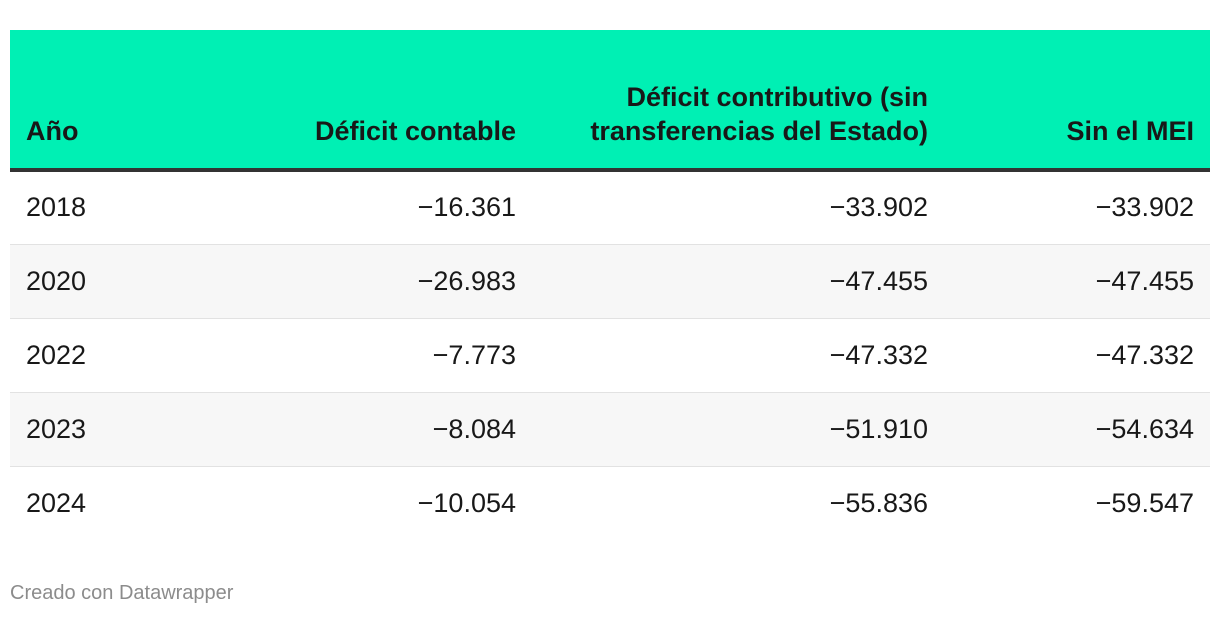  I want to click on cell-year: 2022, so click(102, 355).